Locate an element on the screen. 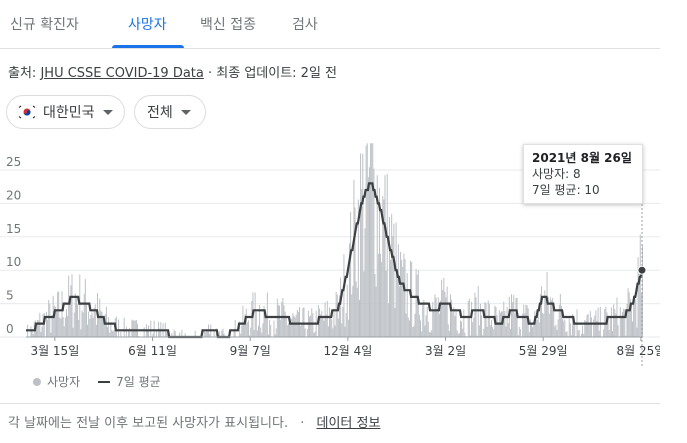  tooltip-date: 2021년 8월 26일 is located at coordinates (582, 158).